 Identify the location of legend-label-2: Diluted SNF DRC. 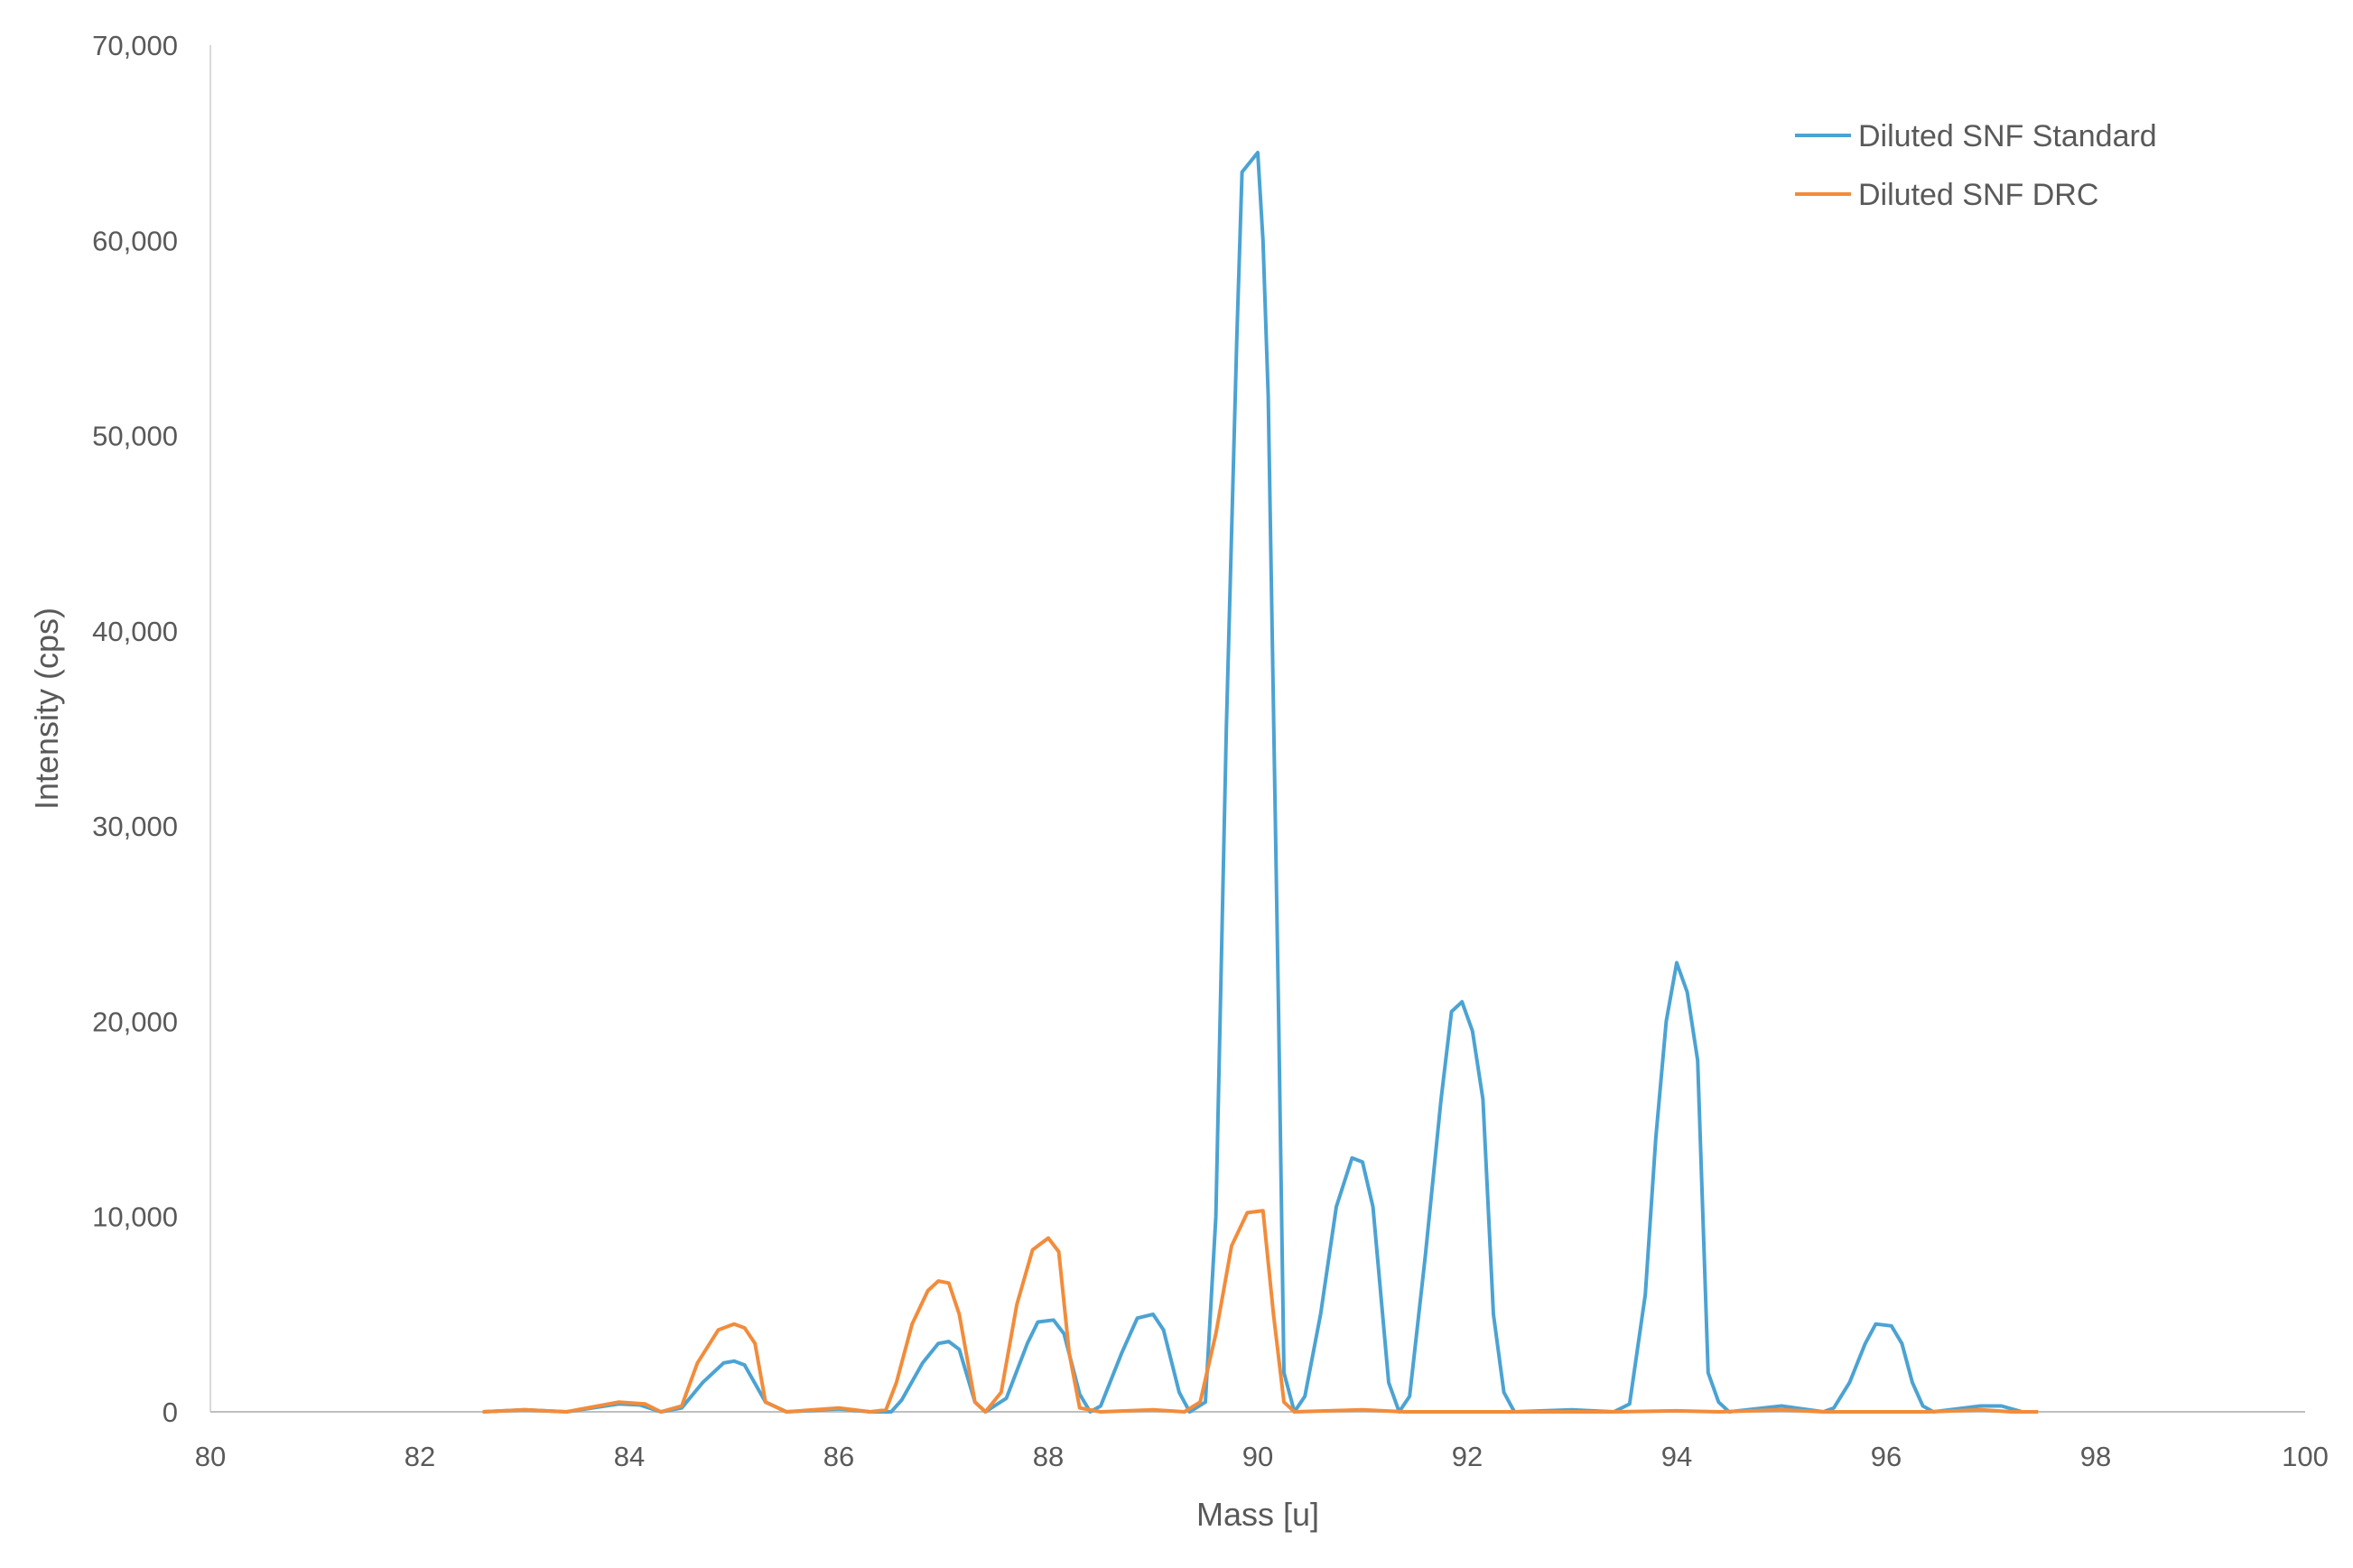
(1978, 195).